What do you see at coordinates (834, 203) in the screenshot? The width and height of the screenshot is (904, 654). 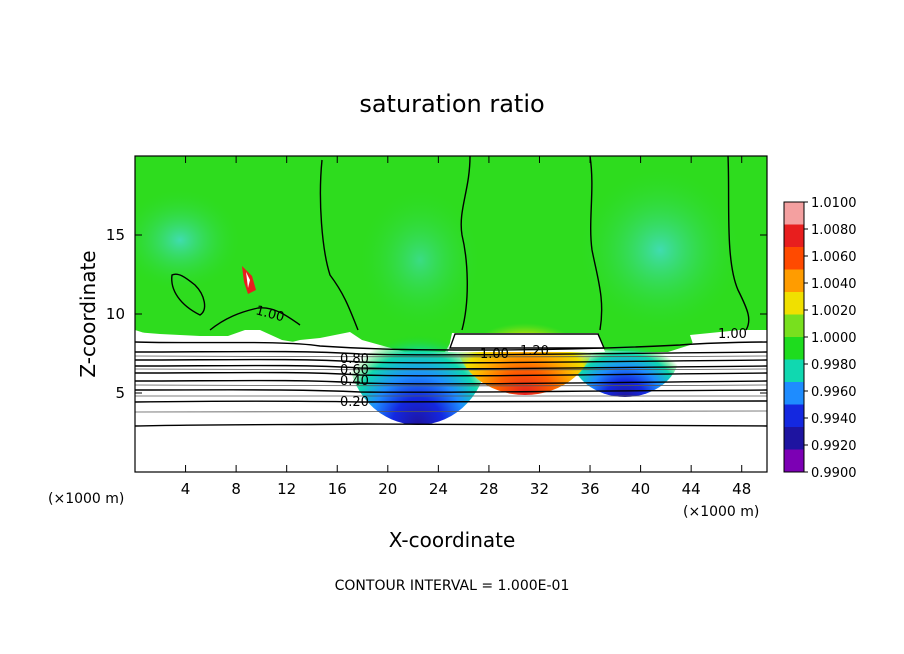 I see `colorbar-label: 1.0100` at bounding box center [834, 203].